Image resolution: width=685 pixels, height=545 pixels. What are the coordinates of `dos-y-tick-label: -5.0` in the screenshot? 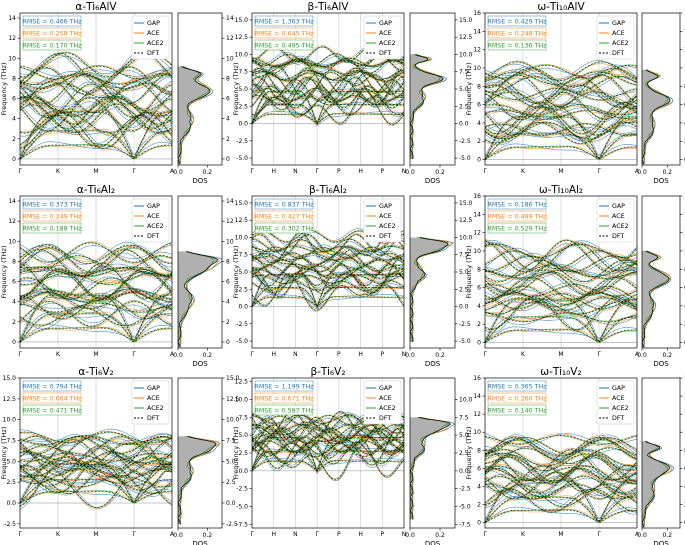 It's located at (465, 507).